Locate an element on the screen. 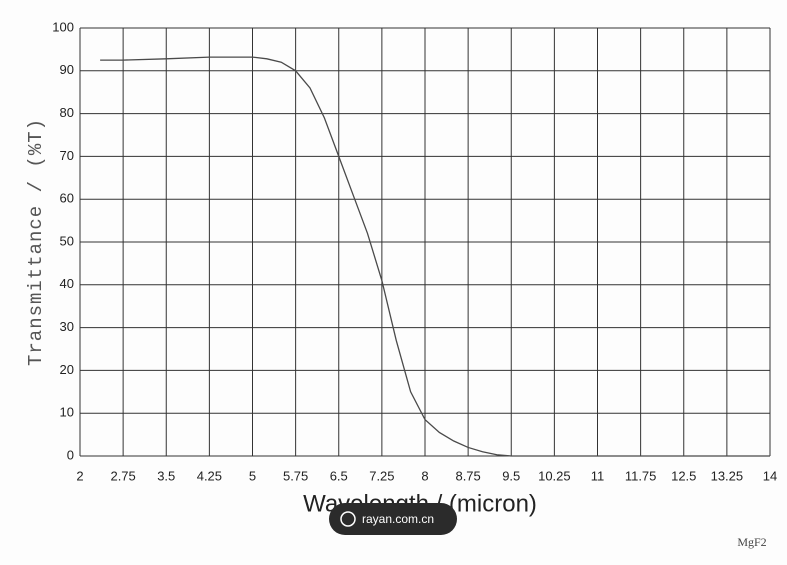 Image resolution: width=787 pixels, height=565 pixels. y-axis-title: Transmittance / (%T) is located at coordinates (36, 242).